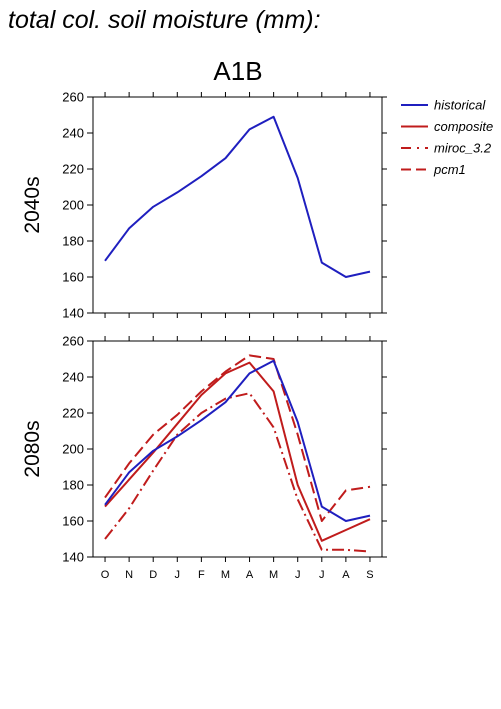 The image size is (501, 709). I want to click on row-label-2040s: 2040s, so click(32, 204).